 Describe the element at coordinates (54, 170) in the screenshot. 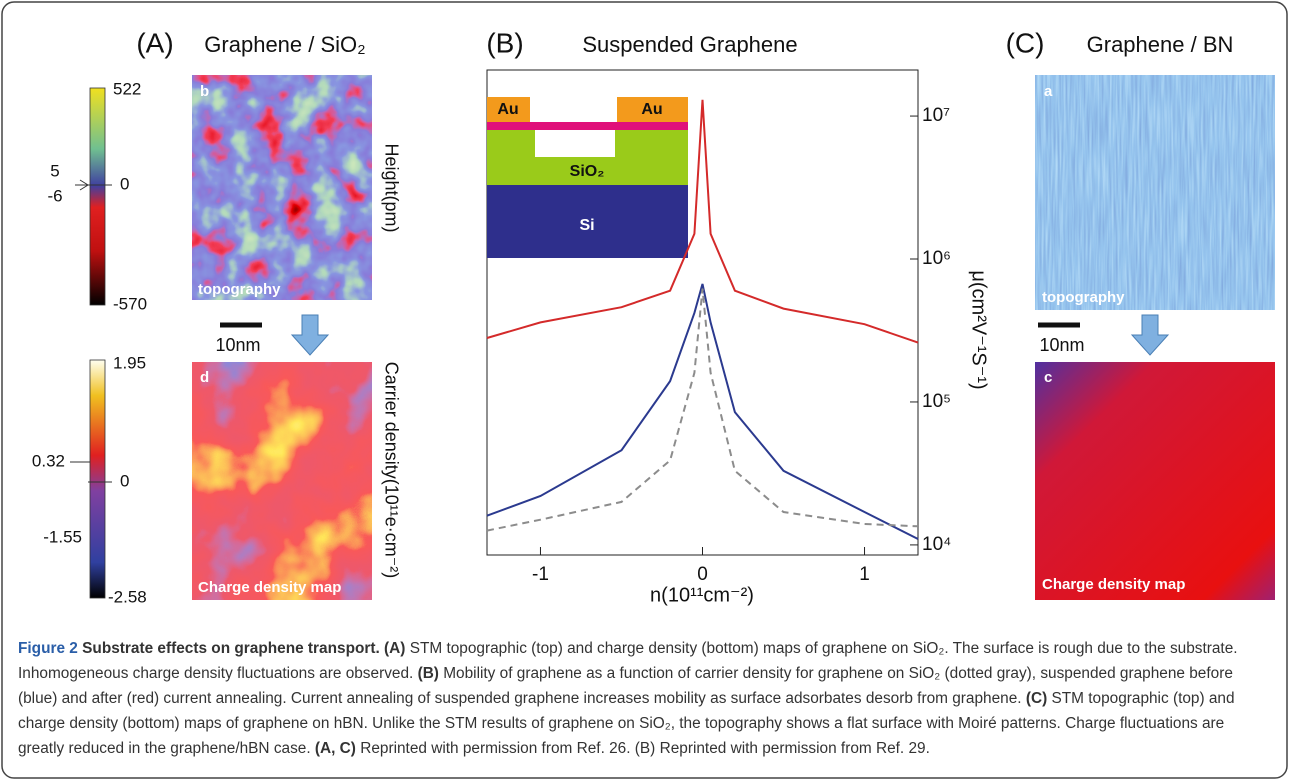

I see `colorbar-tick: 5` at that location.